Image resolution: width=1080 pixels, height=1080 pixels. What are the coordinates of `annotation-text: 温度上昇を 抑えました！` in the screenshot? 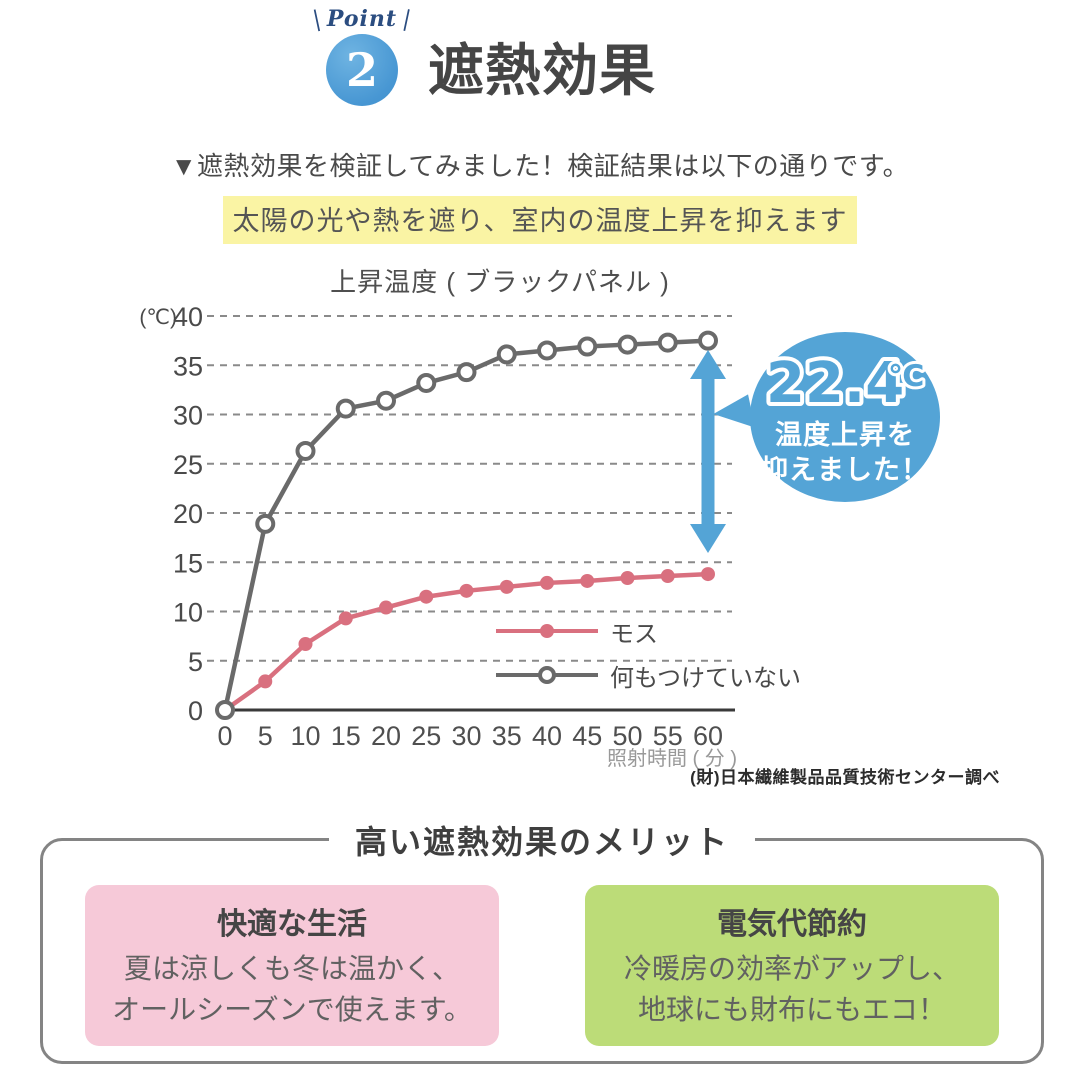 It's located at (845, 453).